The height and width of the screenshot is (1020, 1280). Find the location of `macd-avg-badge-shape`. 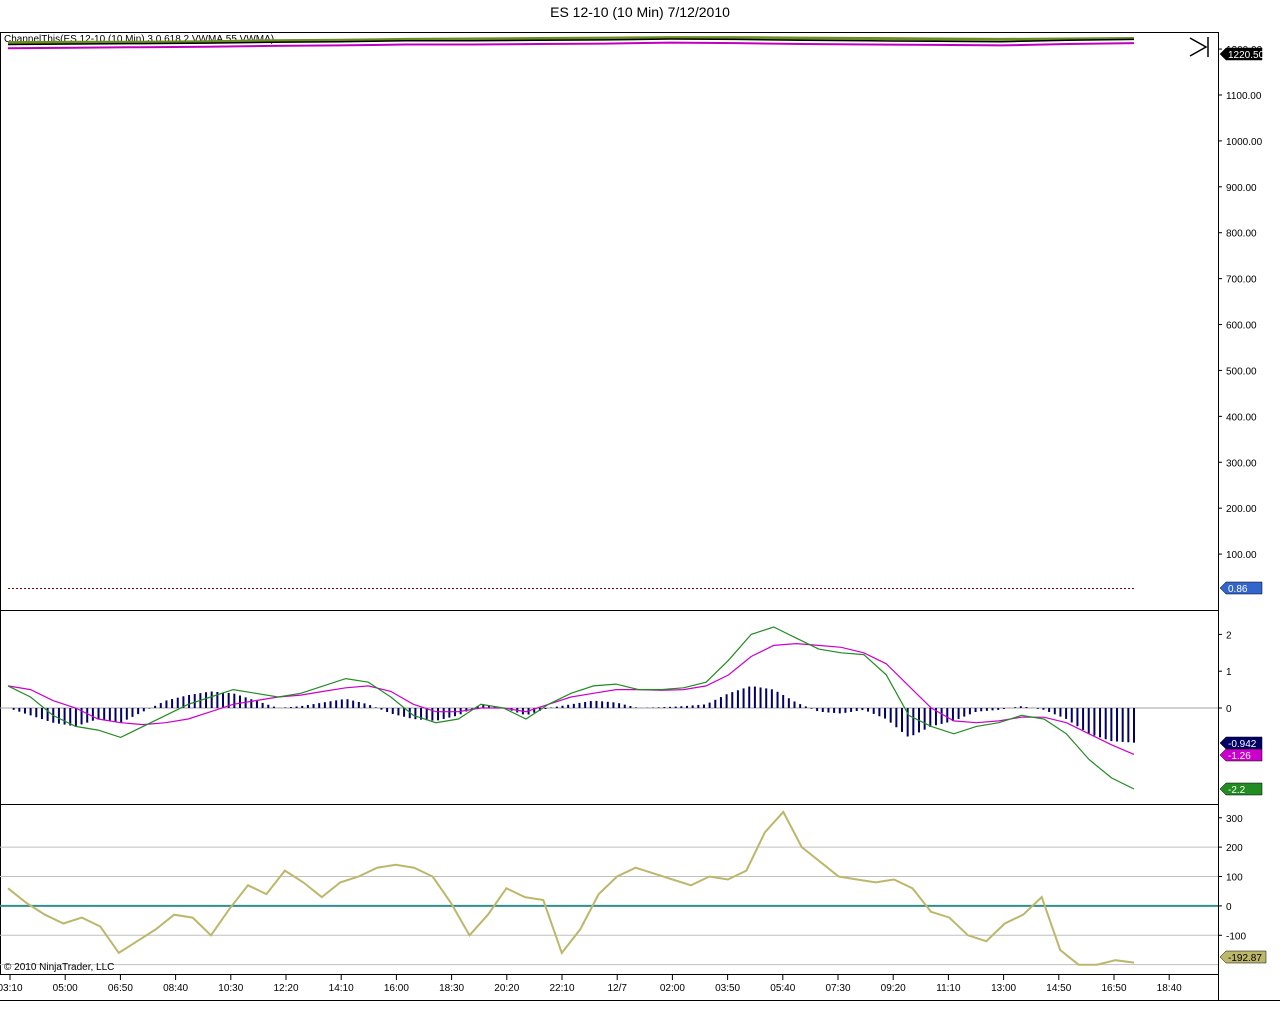

macd-avg-badge-shape is located at coordinates (1241, 755).